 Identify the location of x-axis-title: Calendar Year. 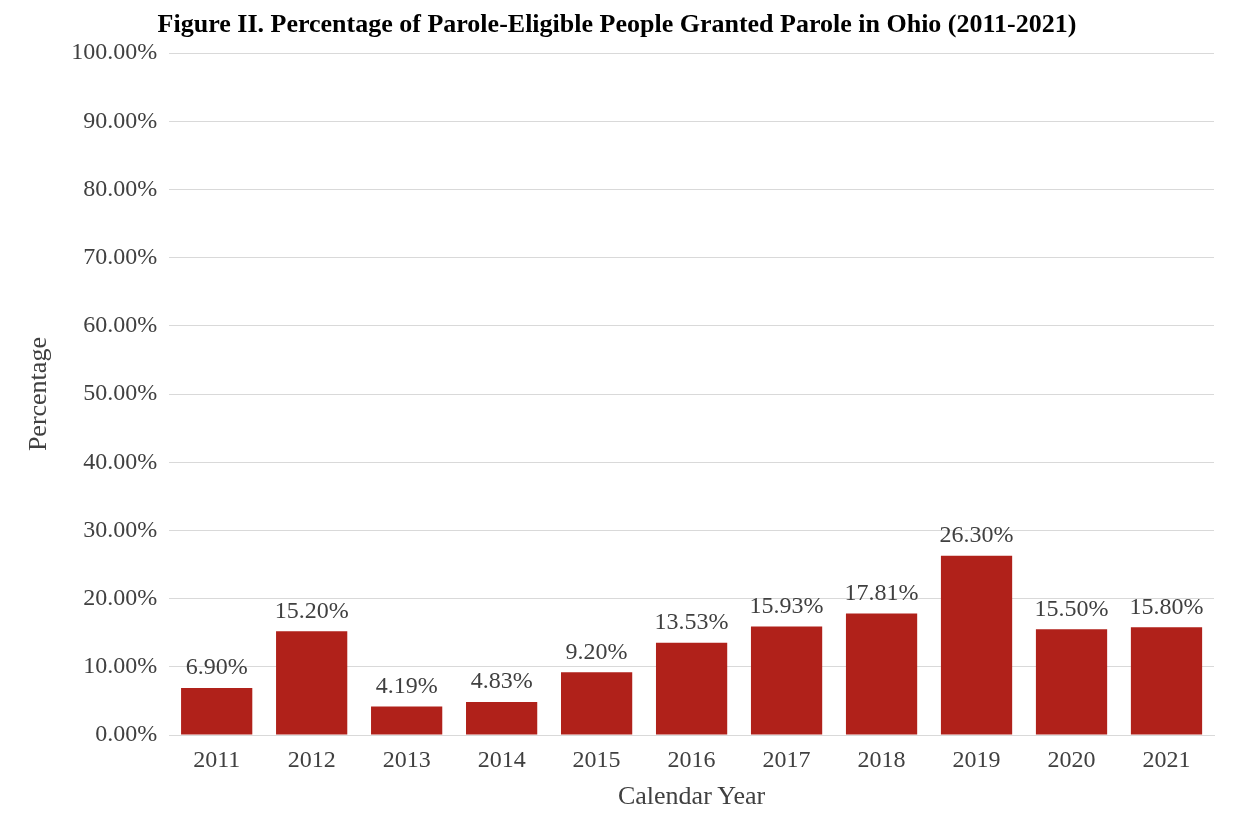
(691, 796).